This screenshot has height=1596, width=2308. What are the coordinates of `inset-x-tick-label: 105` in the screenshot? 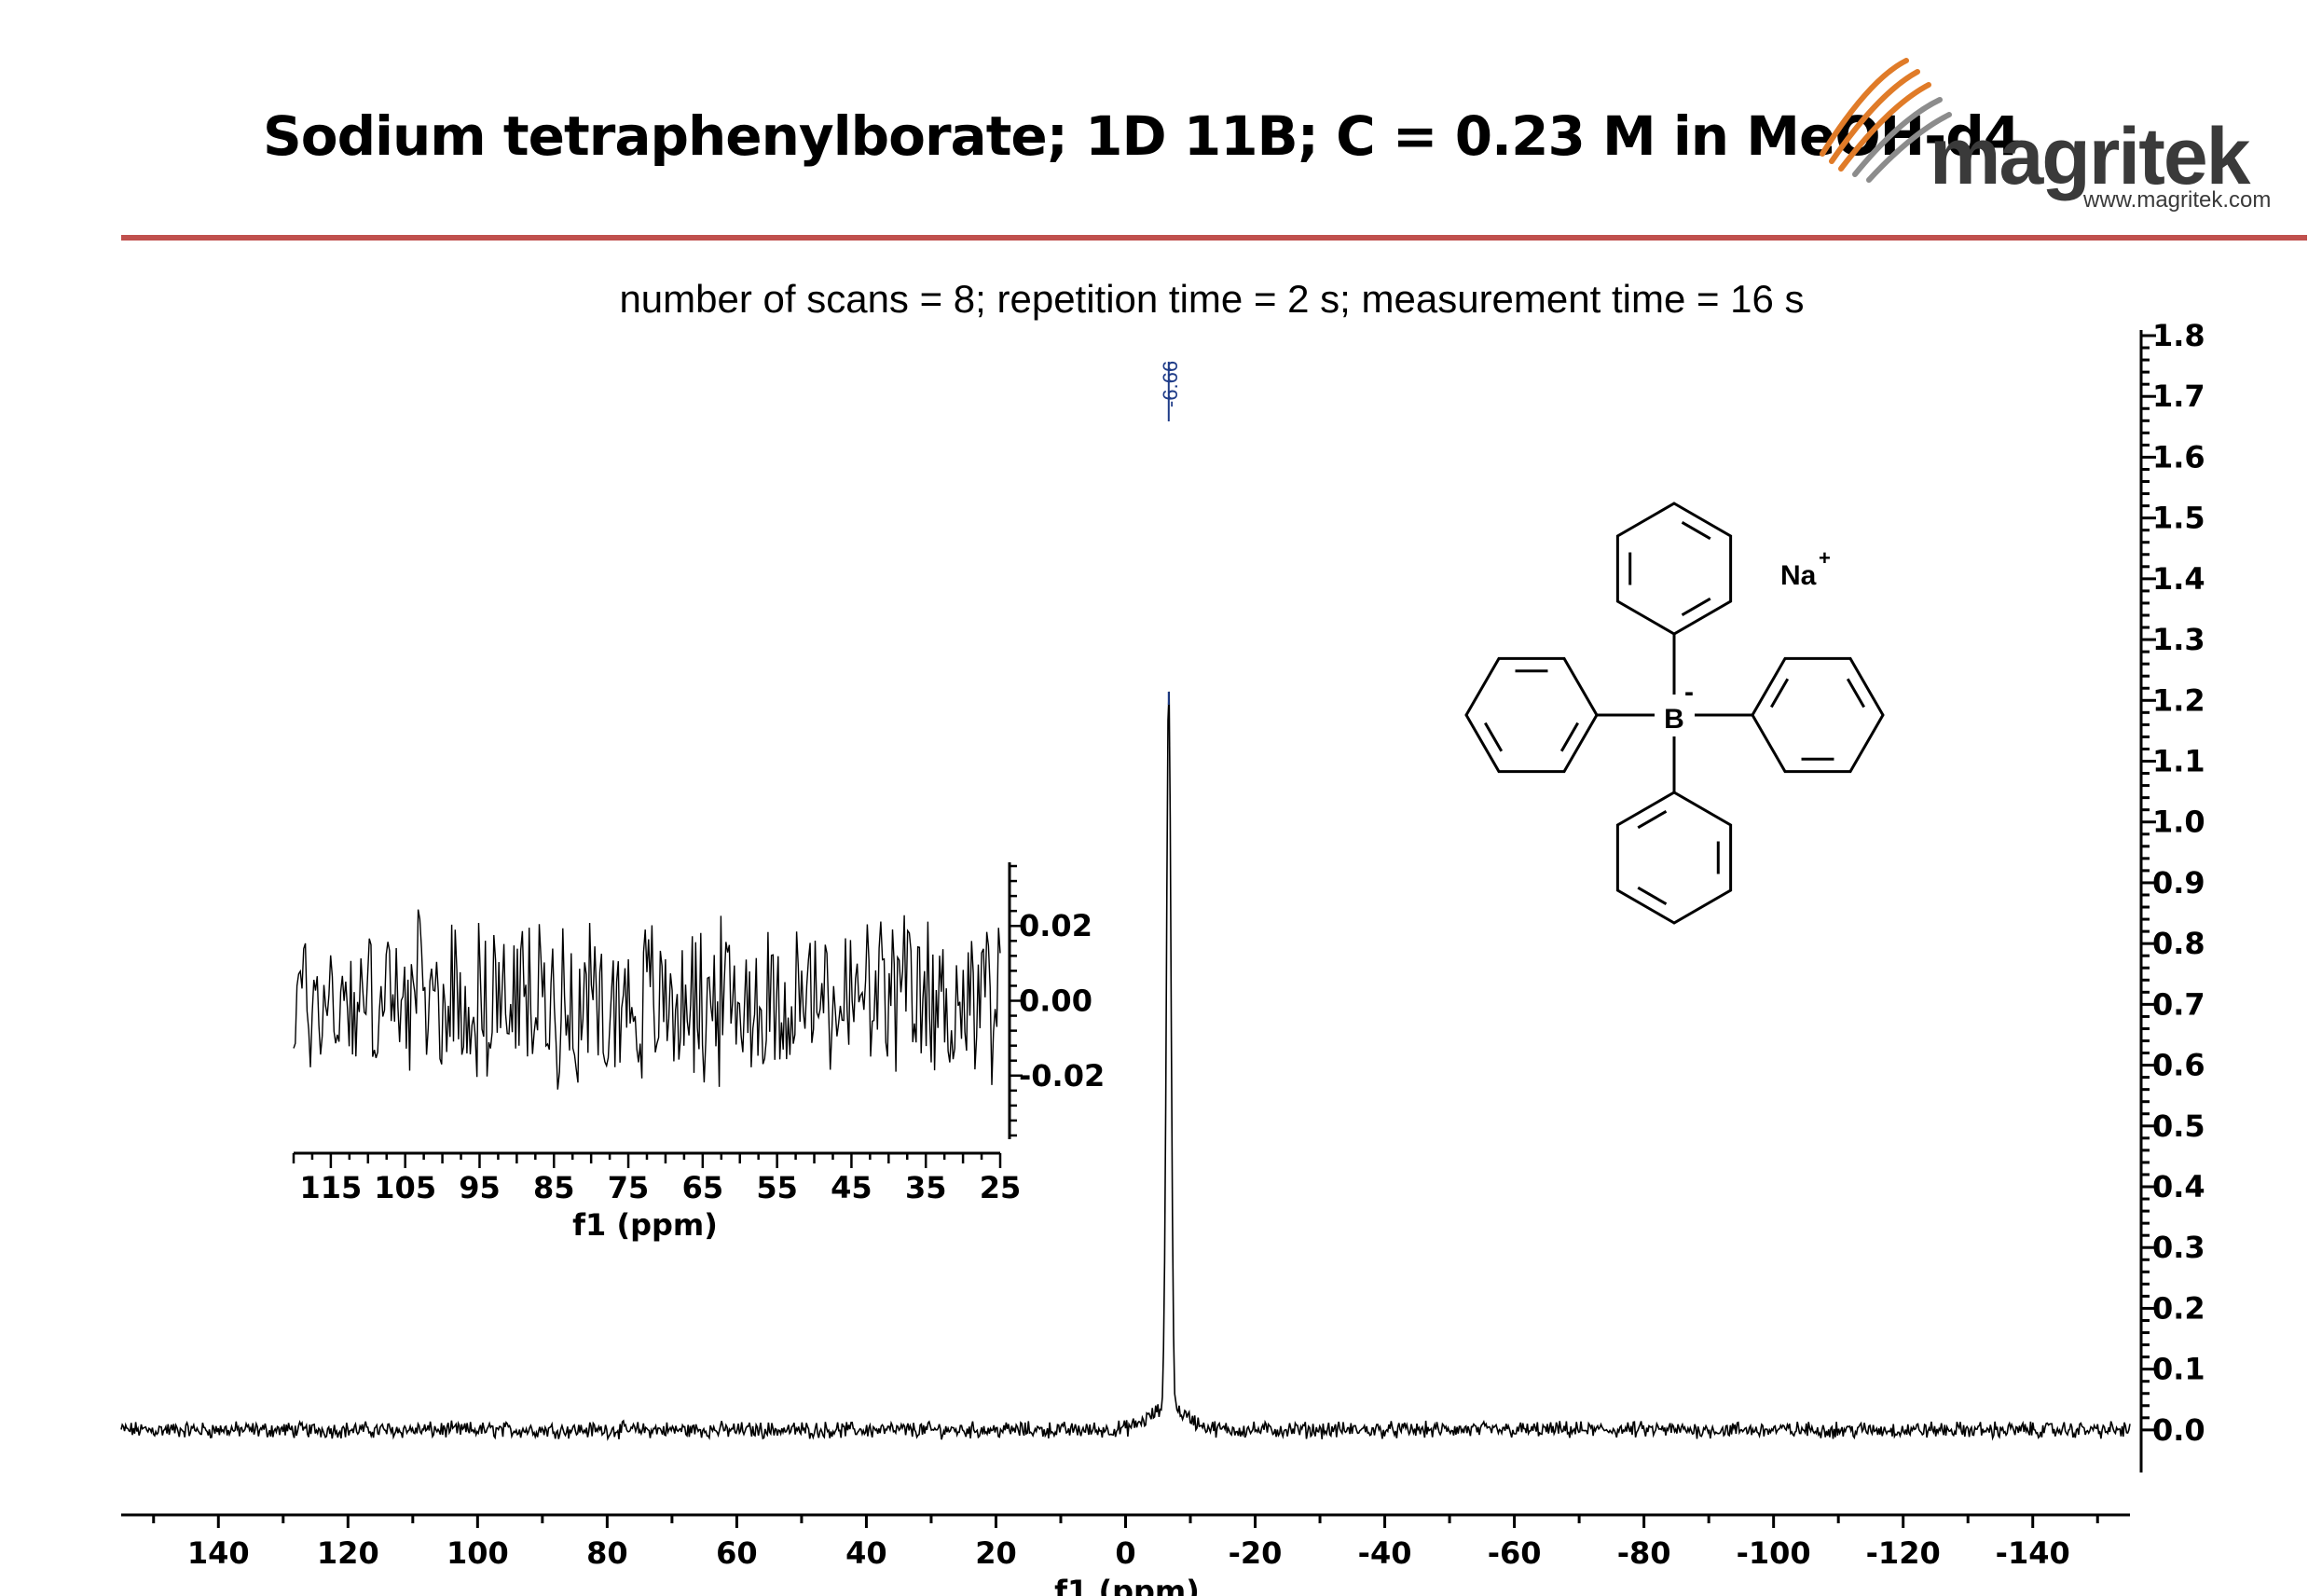 It's located at (405, 1187).